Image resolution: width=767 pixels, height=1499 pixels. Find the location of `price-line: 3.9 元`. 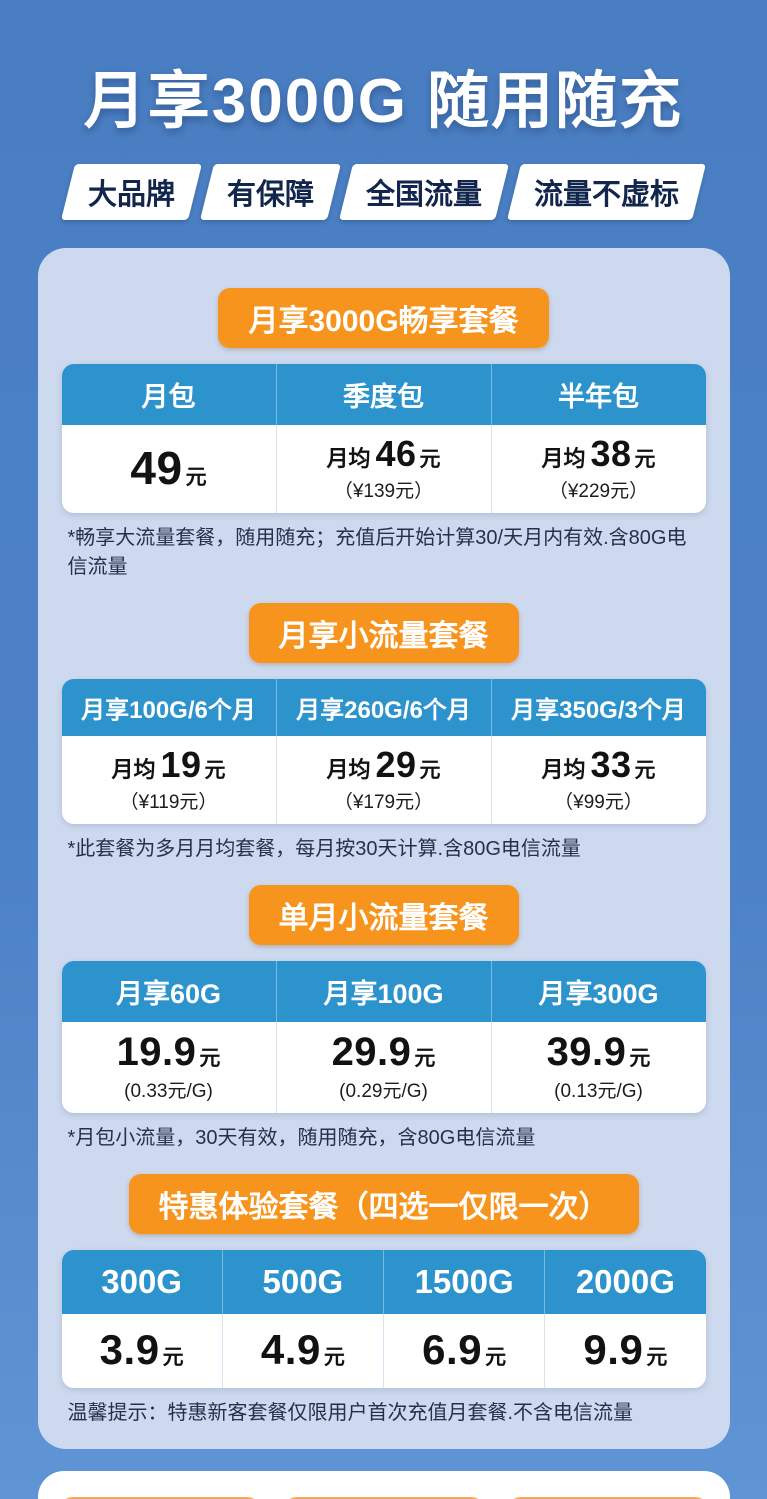

price-line: 3.9 元 is located at coordinates (142, 1350).